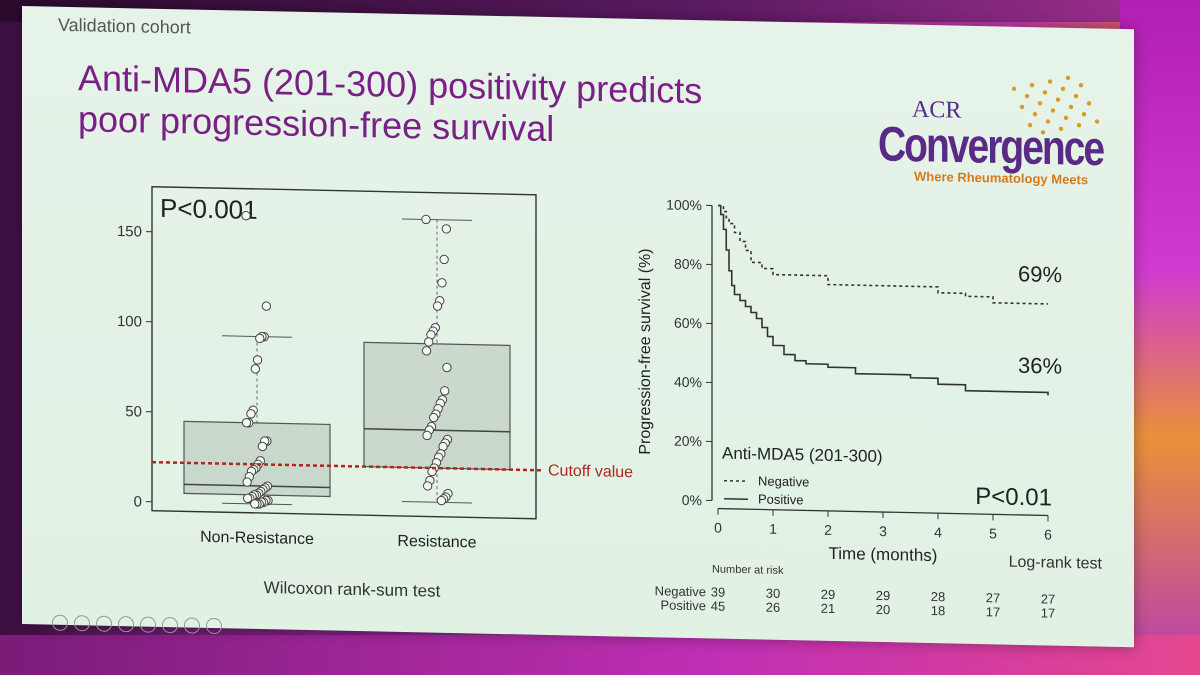  Describe the element at coordinates (938, 532) in the screenshot. I see `x-tick-label: 4` at that location.